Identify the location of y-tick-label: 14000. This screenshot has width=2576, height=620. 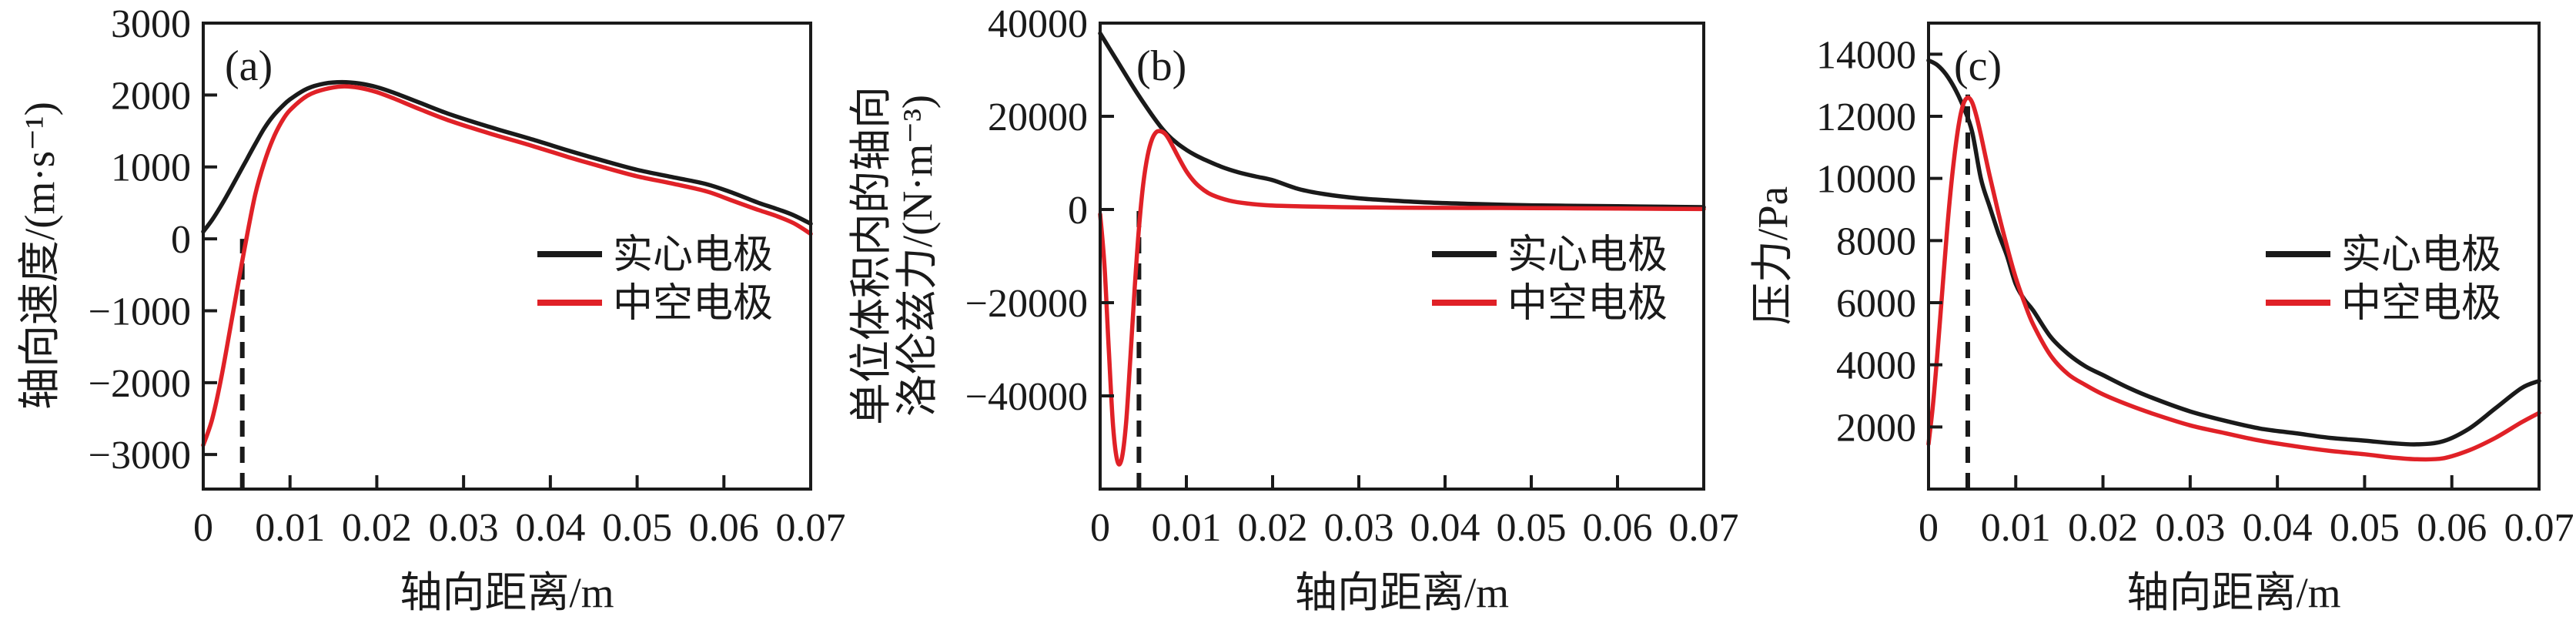
(1866, 55).